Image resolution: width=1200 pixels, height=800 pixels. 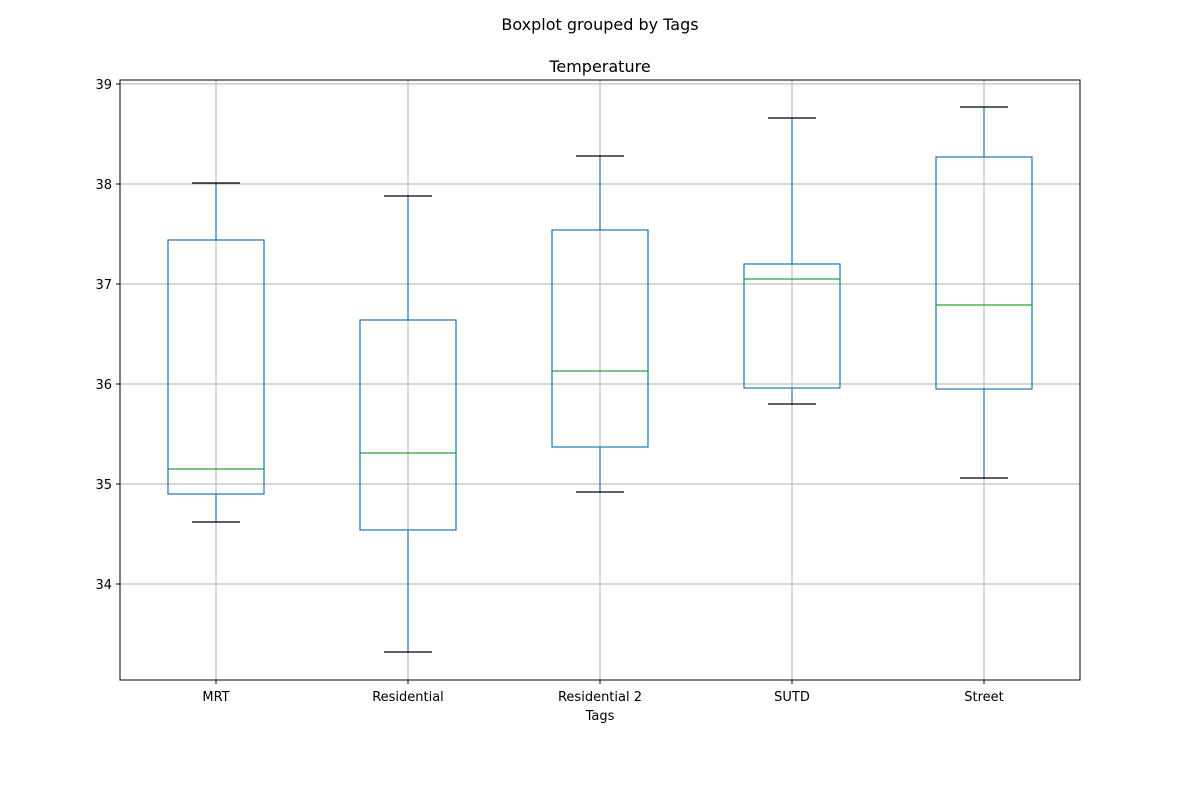 I want to click on x-axis: MRT Residential Residential 2 SUTD Street, so click(x=603, y=692).